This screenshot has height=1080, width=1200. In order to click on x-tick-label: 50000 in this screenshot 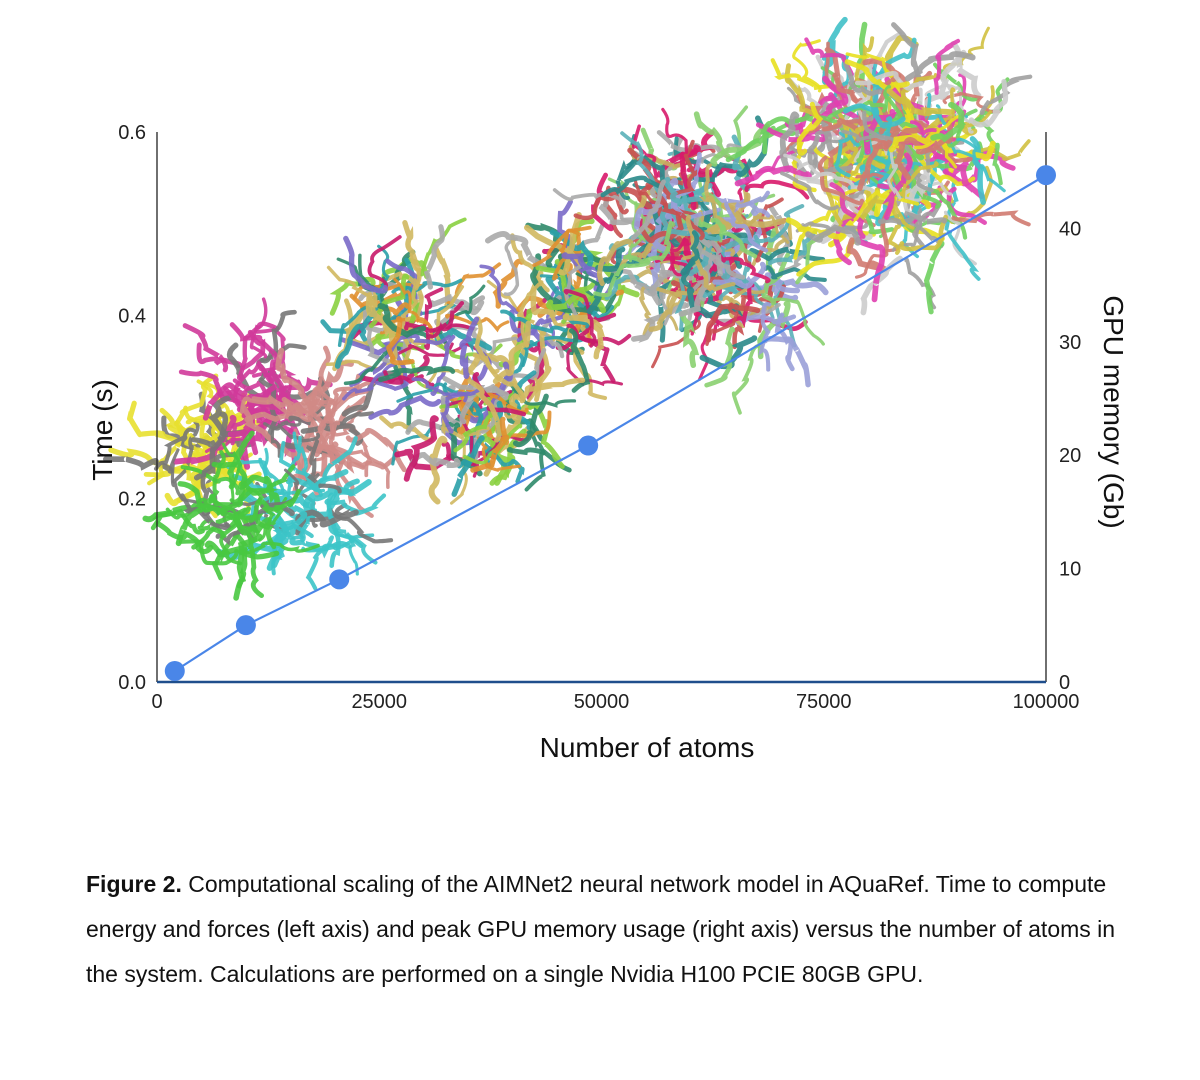, I will do `click(602, 702)`.